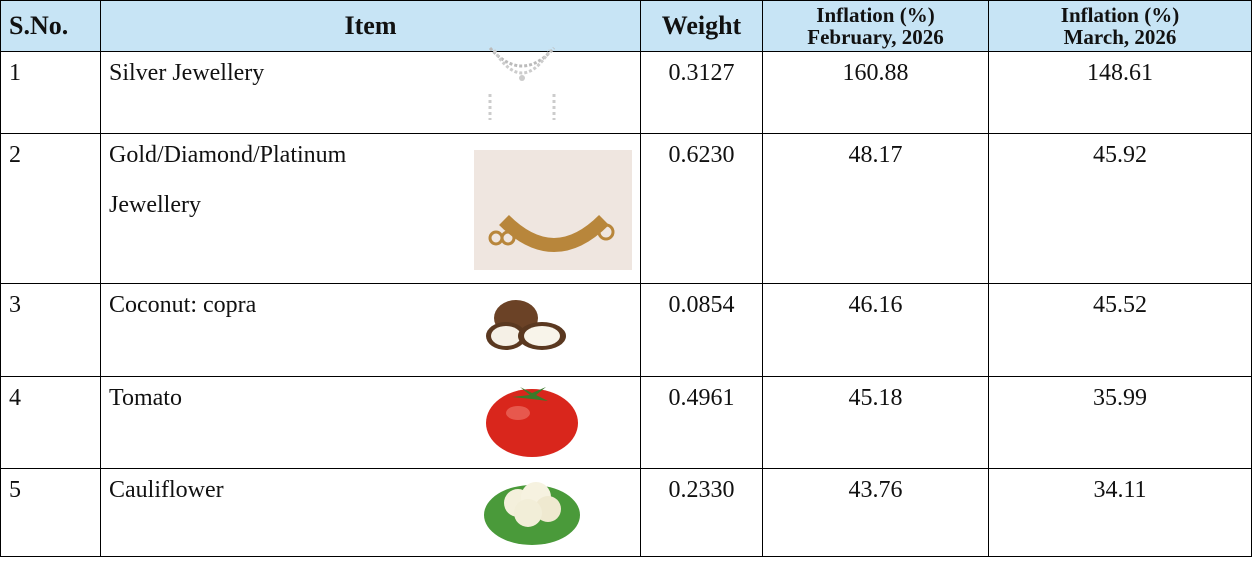 The width and height of the screenshot is (1258, 587). I want to click on header-cell: Inflation (%) February, 2026, so click(875, 26).